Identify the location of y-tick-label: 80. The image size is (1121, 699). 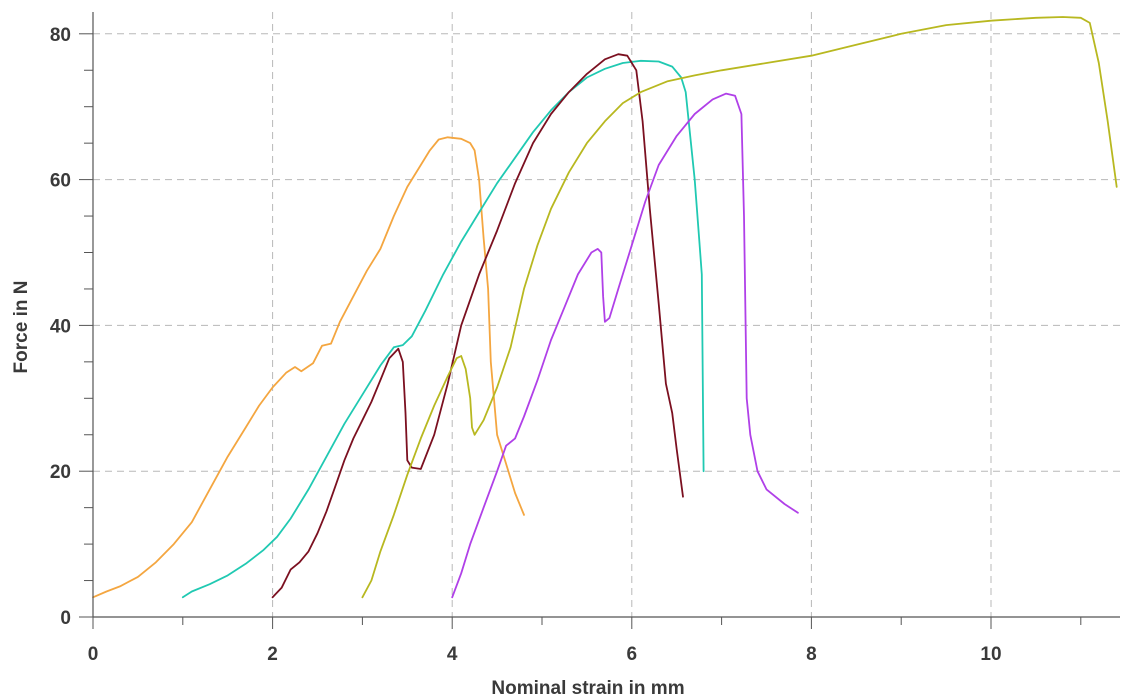
(60, 35).